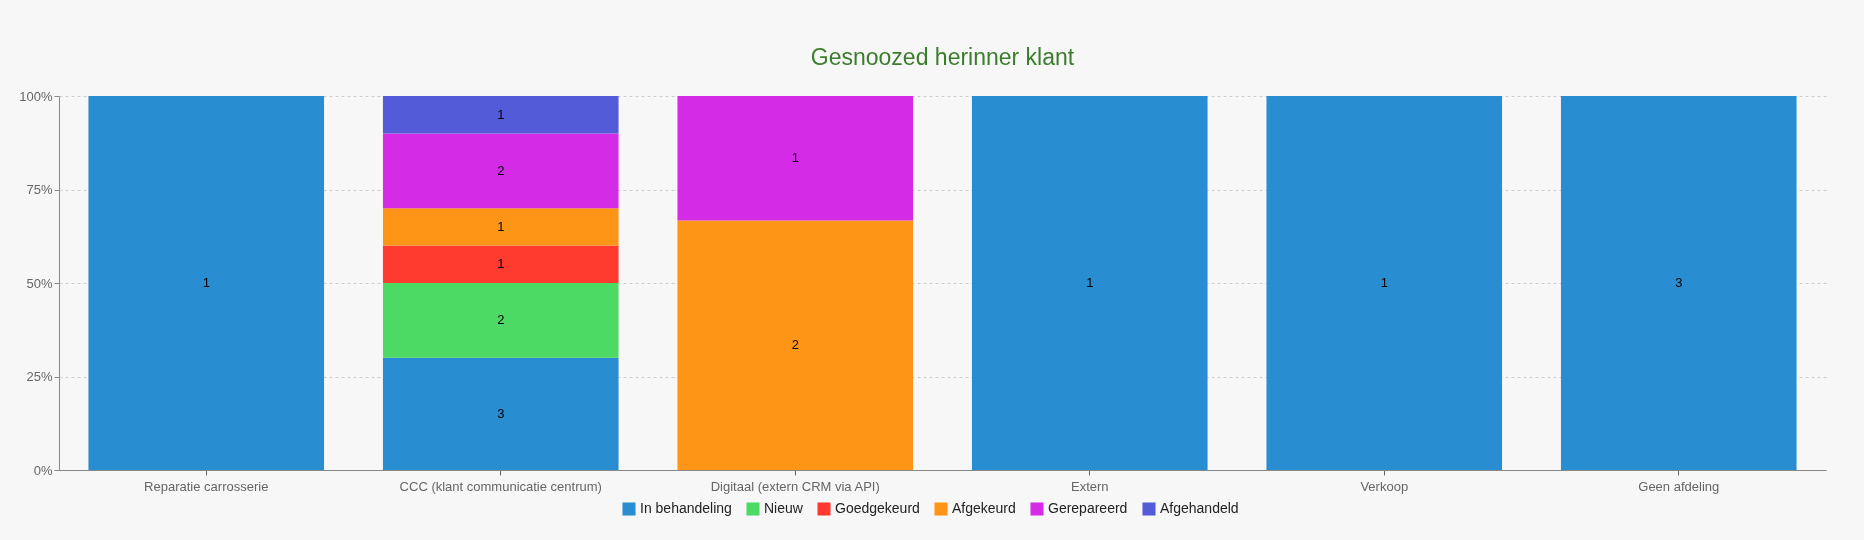 The width and height of the screenshot is (1864, 540). What do you see at coordinates (1089, 486) in the screenshot?
I see `x-tick-label: Extern` at bounding box center [1089, 486].